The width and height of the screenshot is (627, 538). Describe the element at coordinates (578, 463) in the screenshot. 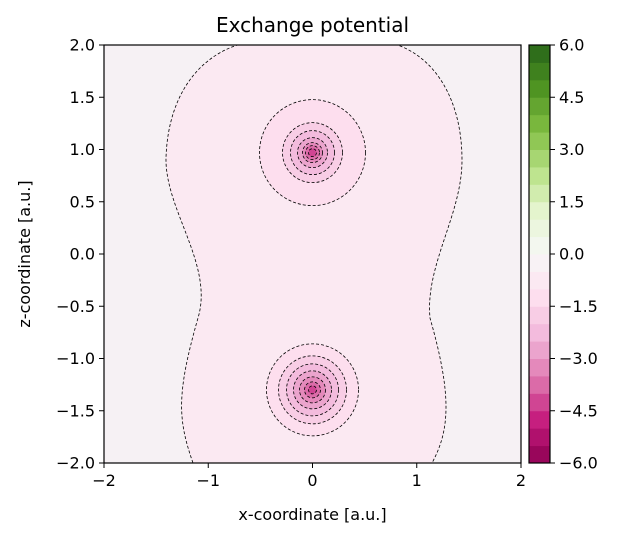

I see `colorbar-tick-label: −6.0` at that location.